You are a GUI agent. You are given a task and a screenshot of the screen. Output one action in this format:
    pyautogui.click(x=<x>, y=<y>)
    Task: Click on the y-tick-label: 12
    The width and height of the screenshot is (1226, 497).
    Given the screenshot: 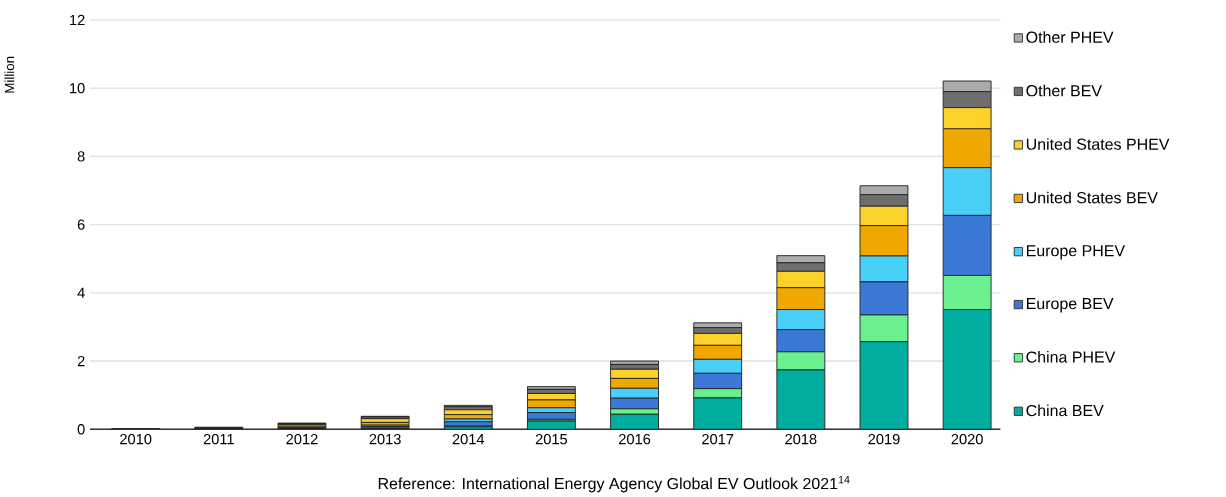 What is the action you would take?
    pyautogui.click(x=77, y=19)
    